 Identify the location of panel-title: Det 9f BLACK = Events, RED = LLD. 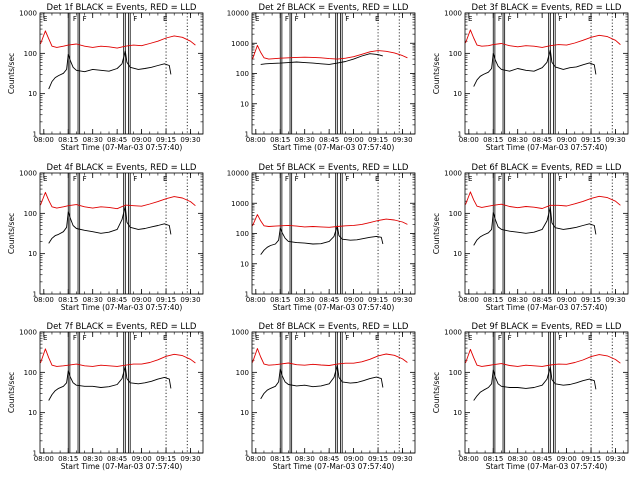
(547, 327).